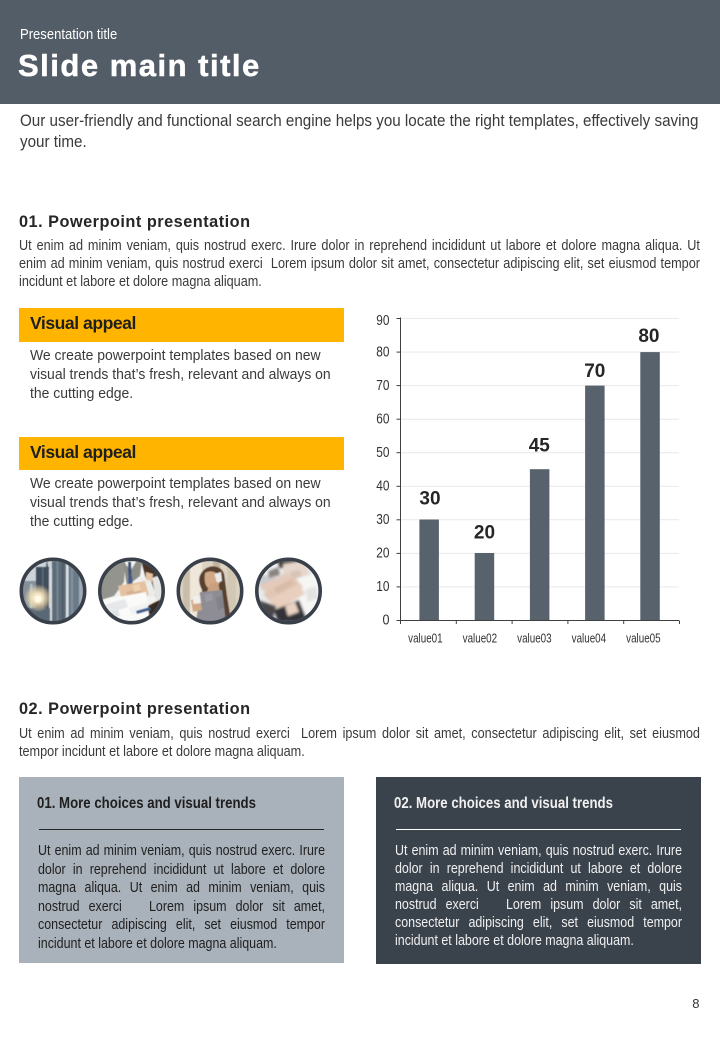  I want to click on svg-text: value04, so click(589, 637).